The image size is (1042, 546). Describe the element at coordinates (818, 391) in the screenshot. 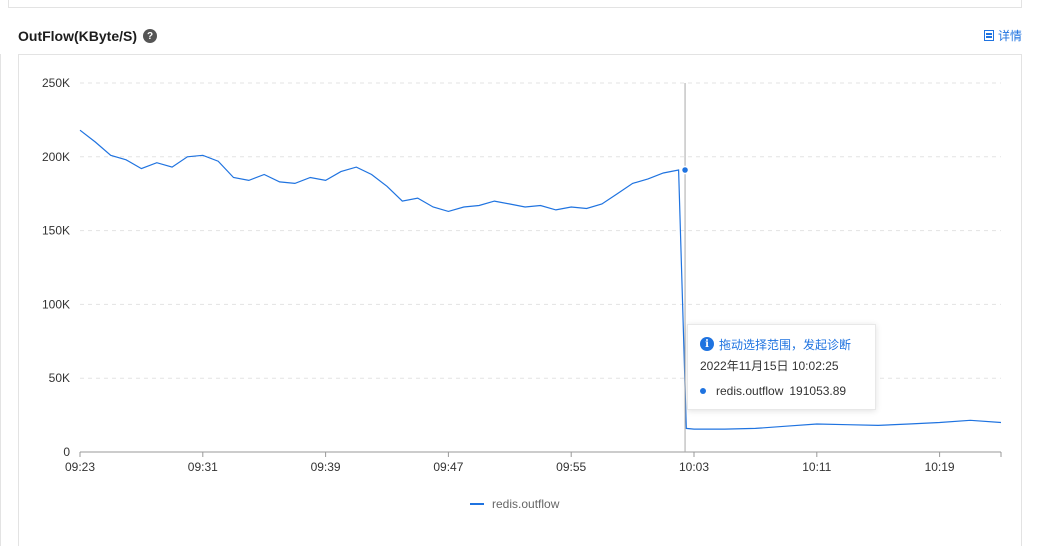

I see `tooltip-value: 191053.89` at that location.